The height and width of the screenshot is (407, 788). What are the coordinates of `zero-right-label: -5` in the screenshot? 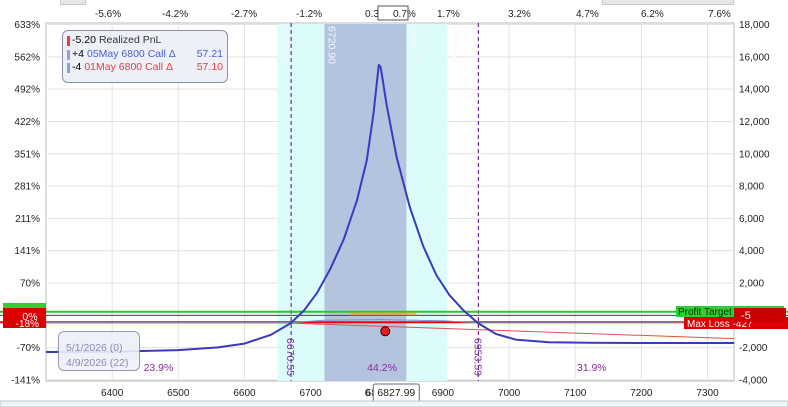 It's located at (746, 316).